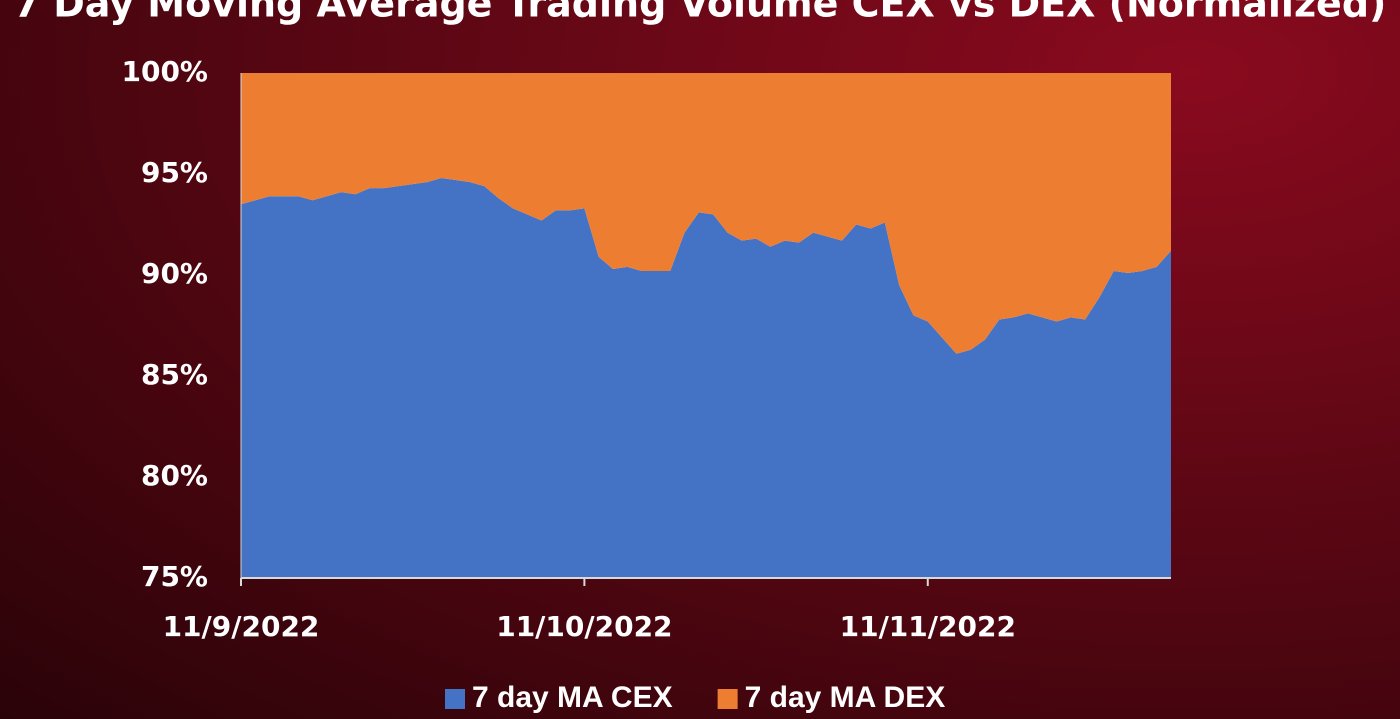  I want to click on y-tick-label: 75%, so click(174, 576).